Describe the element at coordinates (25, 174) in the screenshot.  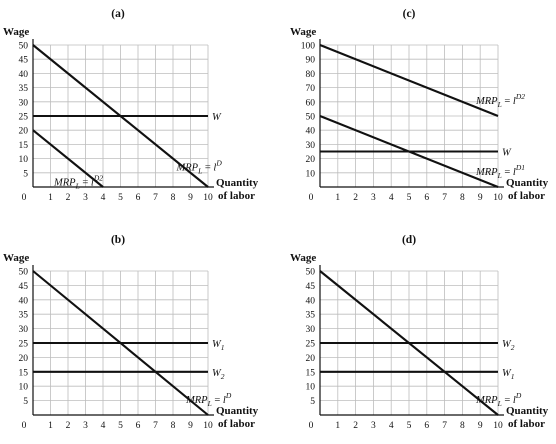
I see `y-tick-label: 5` at that location.